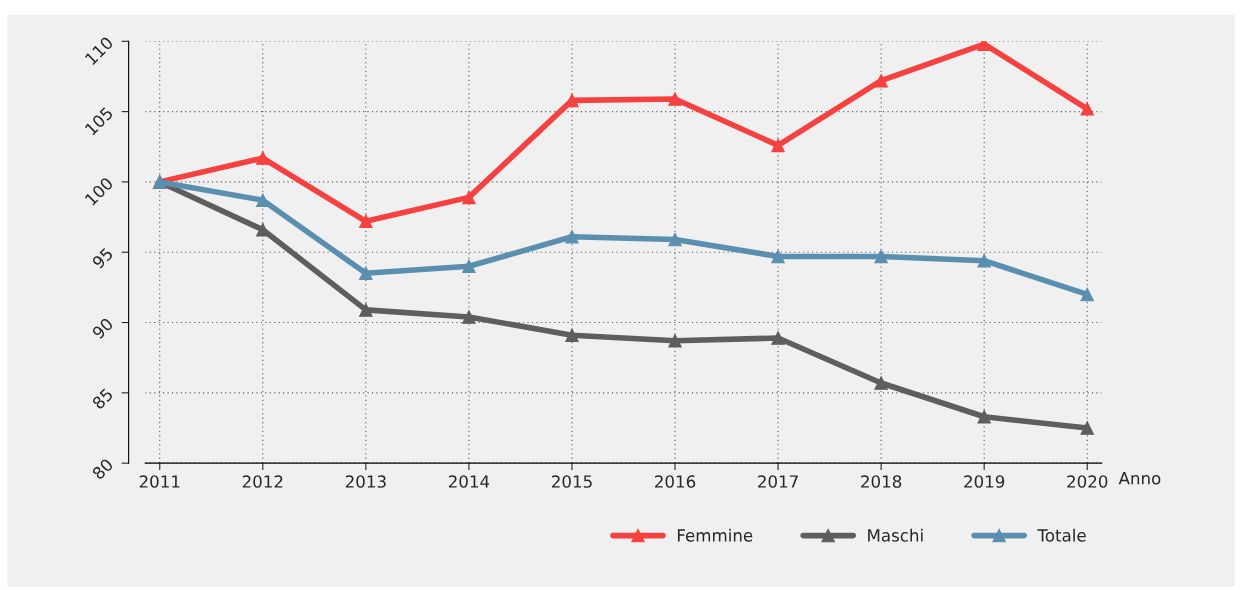  What do you see at coordinates (99, 121) in the screenshot?
I see `y-tick-label: 105` at bounding box center [99, 121].